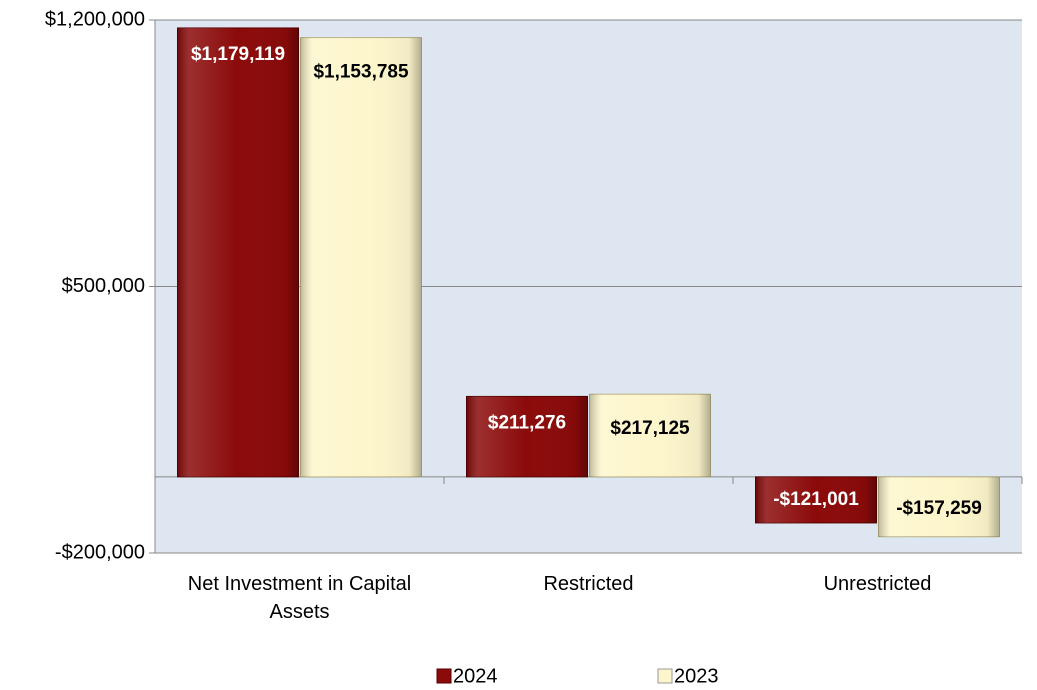  Describe the element at coordinates (650, 428) in the screenshot. I see `data-label: $217,125` at that location.